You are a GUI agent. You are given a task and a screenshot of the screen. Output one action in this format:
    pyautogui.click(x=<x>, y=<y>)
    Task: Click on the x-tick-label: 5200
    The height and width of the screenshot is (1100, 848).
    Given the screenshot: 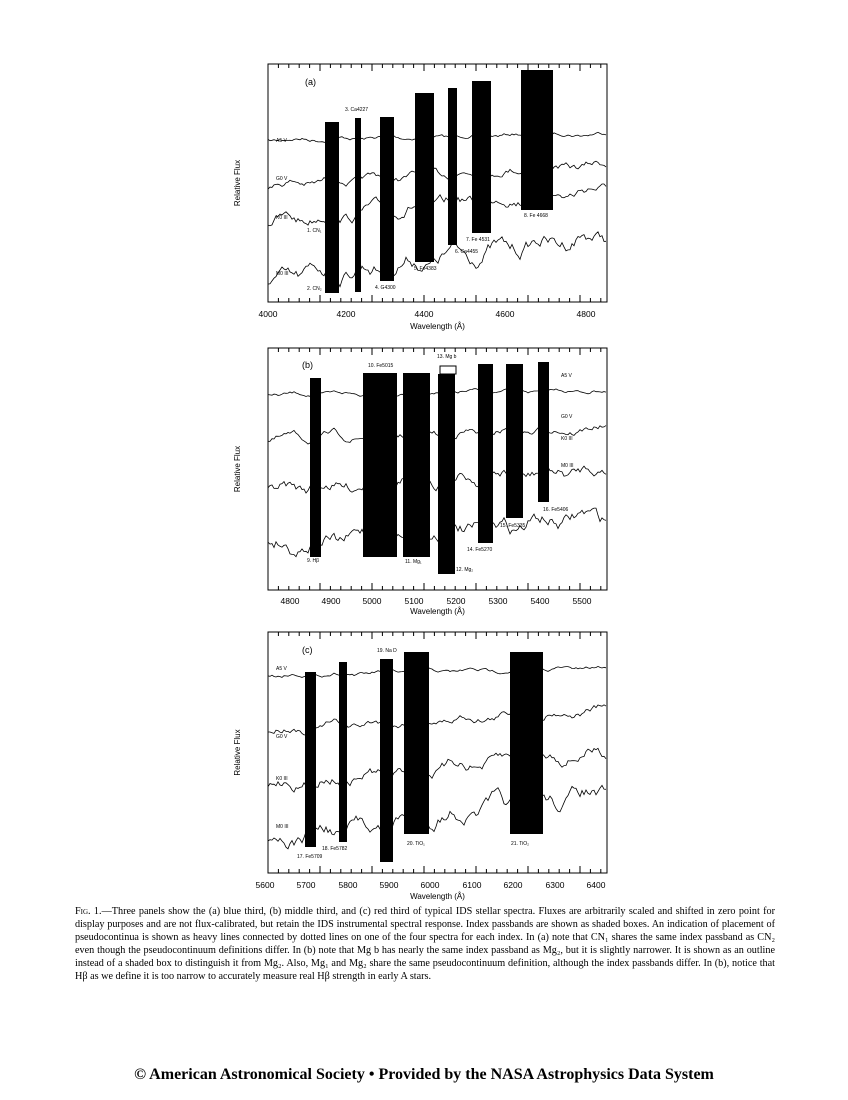 What is the action you would take?
    pyautogui.click(x=456, y=601)
    